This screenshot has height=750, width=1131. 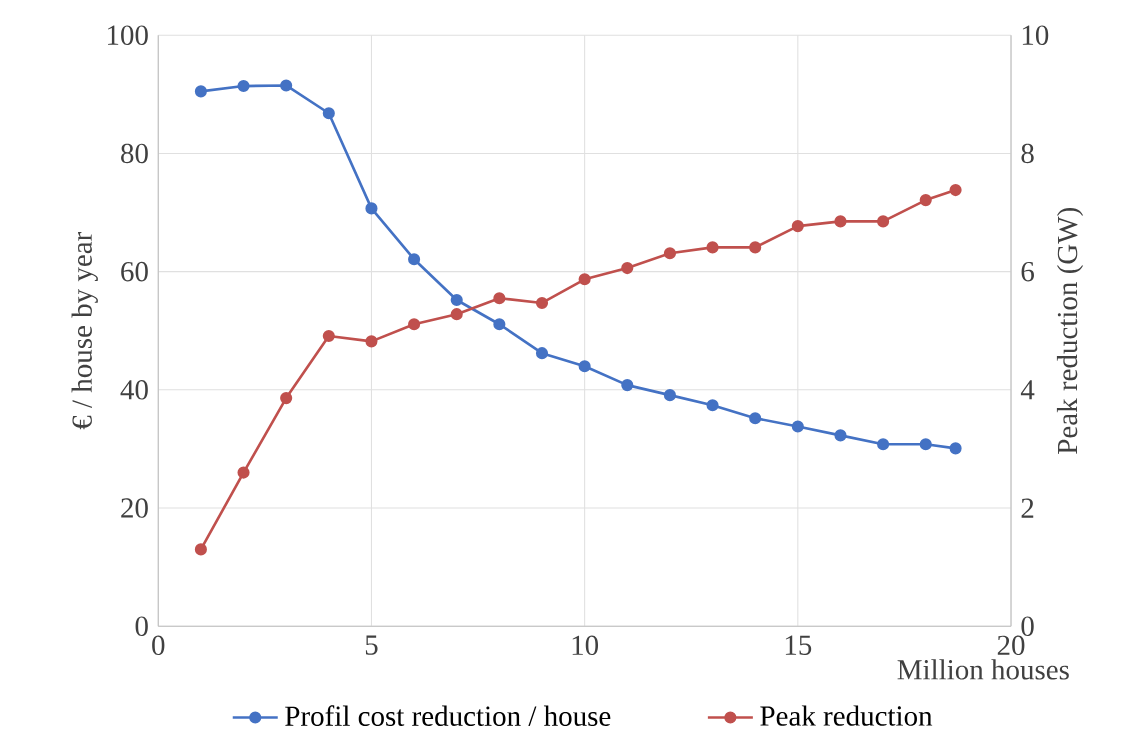 I want to click on y2-tick-label: 4, so click(x=1027, y=390).